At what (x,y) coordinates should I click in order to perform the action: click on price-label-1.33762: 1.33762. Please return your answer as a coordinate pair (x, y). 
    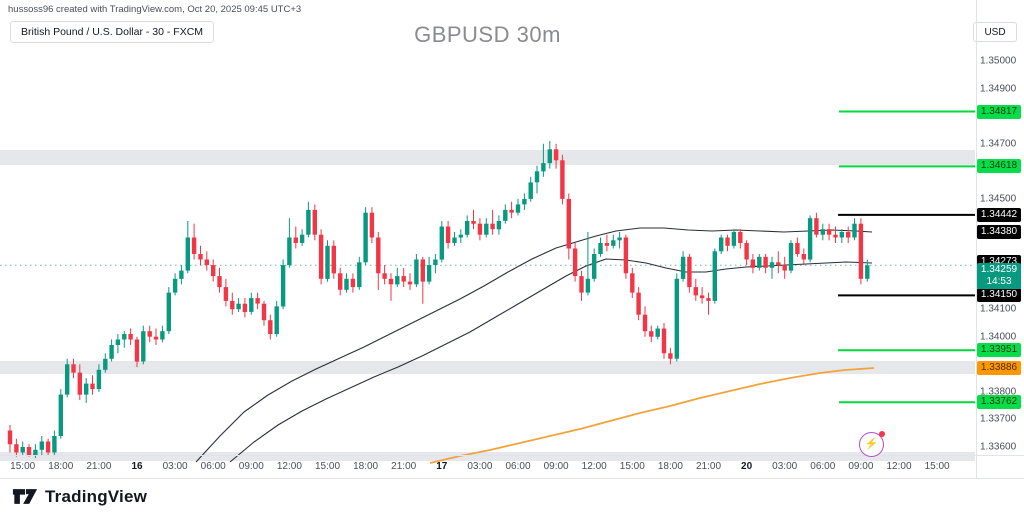
    Looking at the image, I should click on (999, 402).